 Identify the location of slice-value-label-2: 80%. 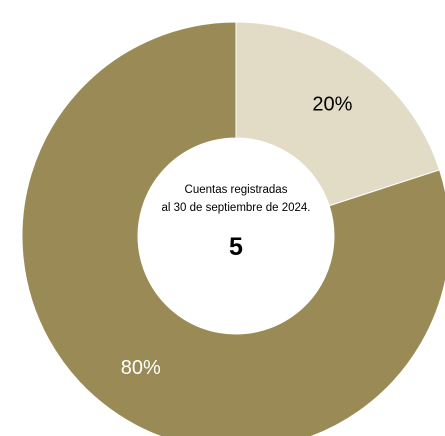
(141, 368).